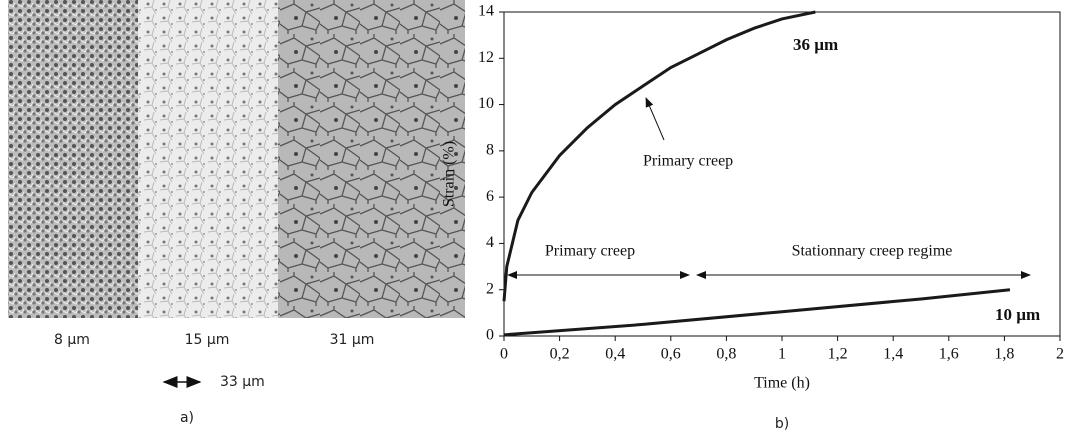 This screenshot has width=1070, height=434. I want to click on y-tick-label: 4, so click(490, 242).